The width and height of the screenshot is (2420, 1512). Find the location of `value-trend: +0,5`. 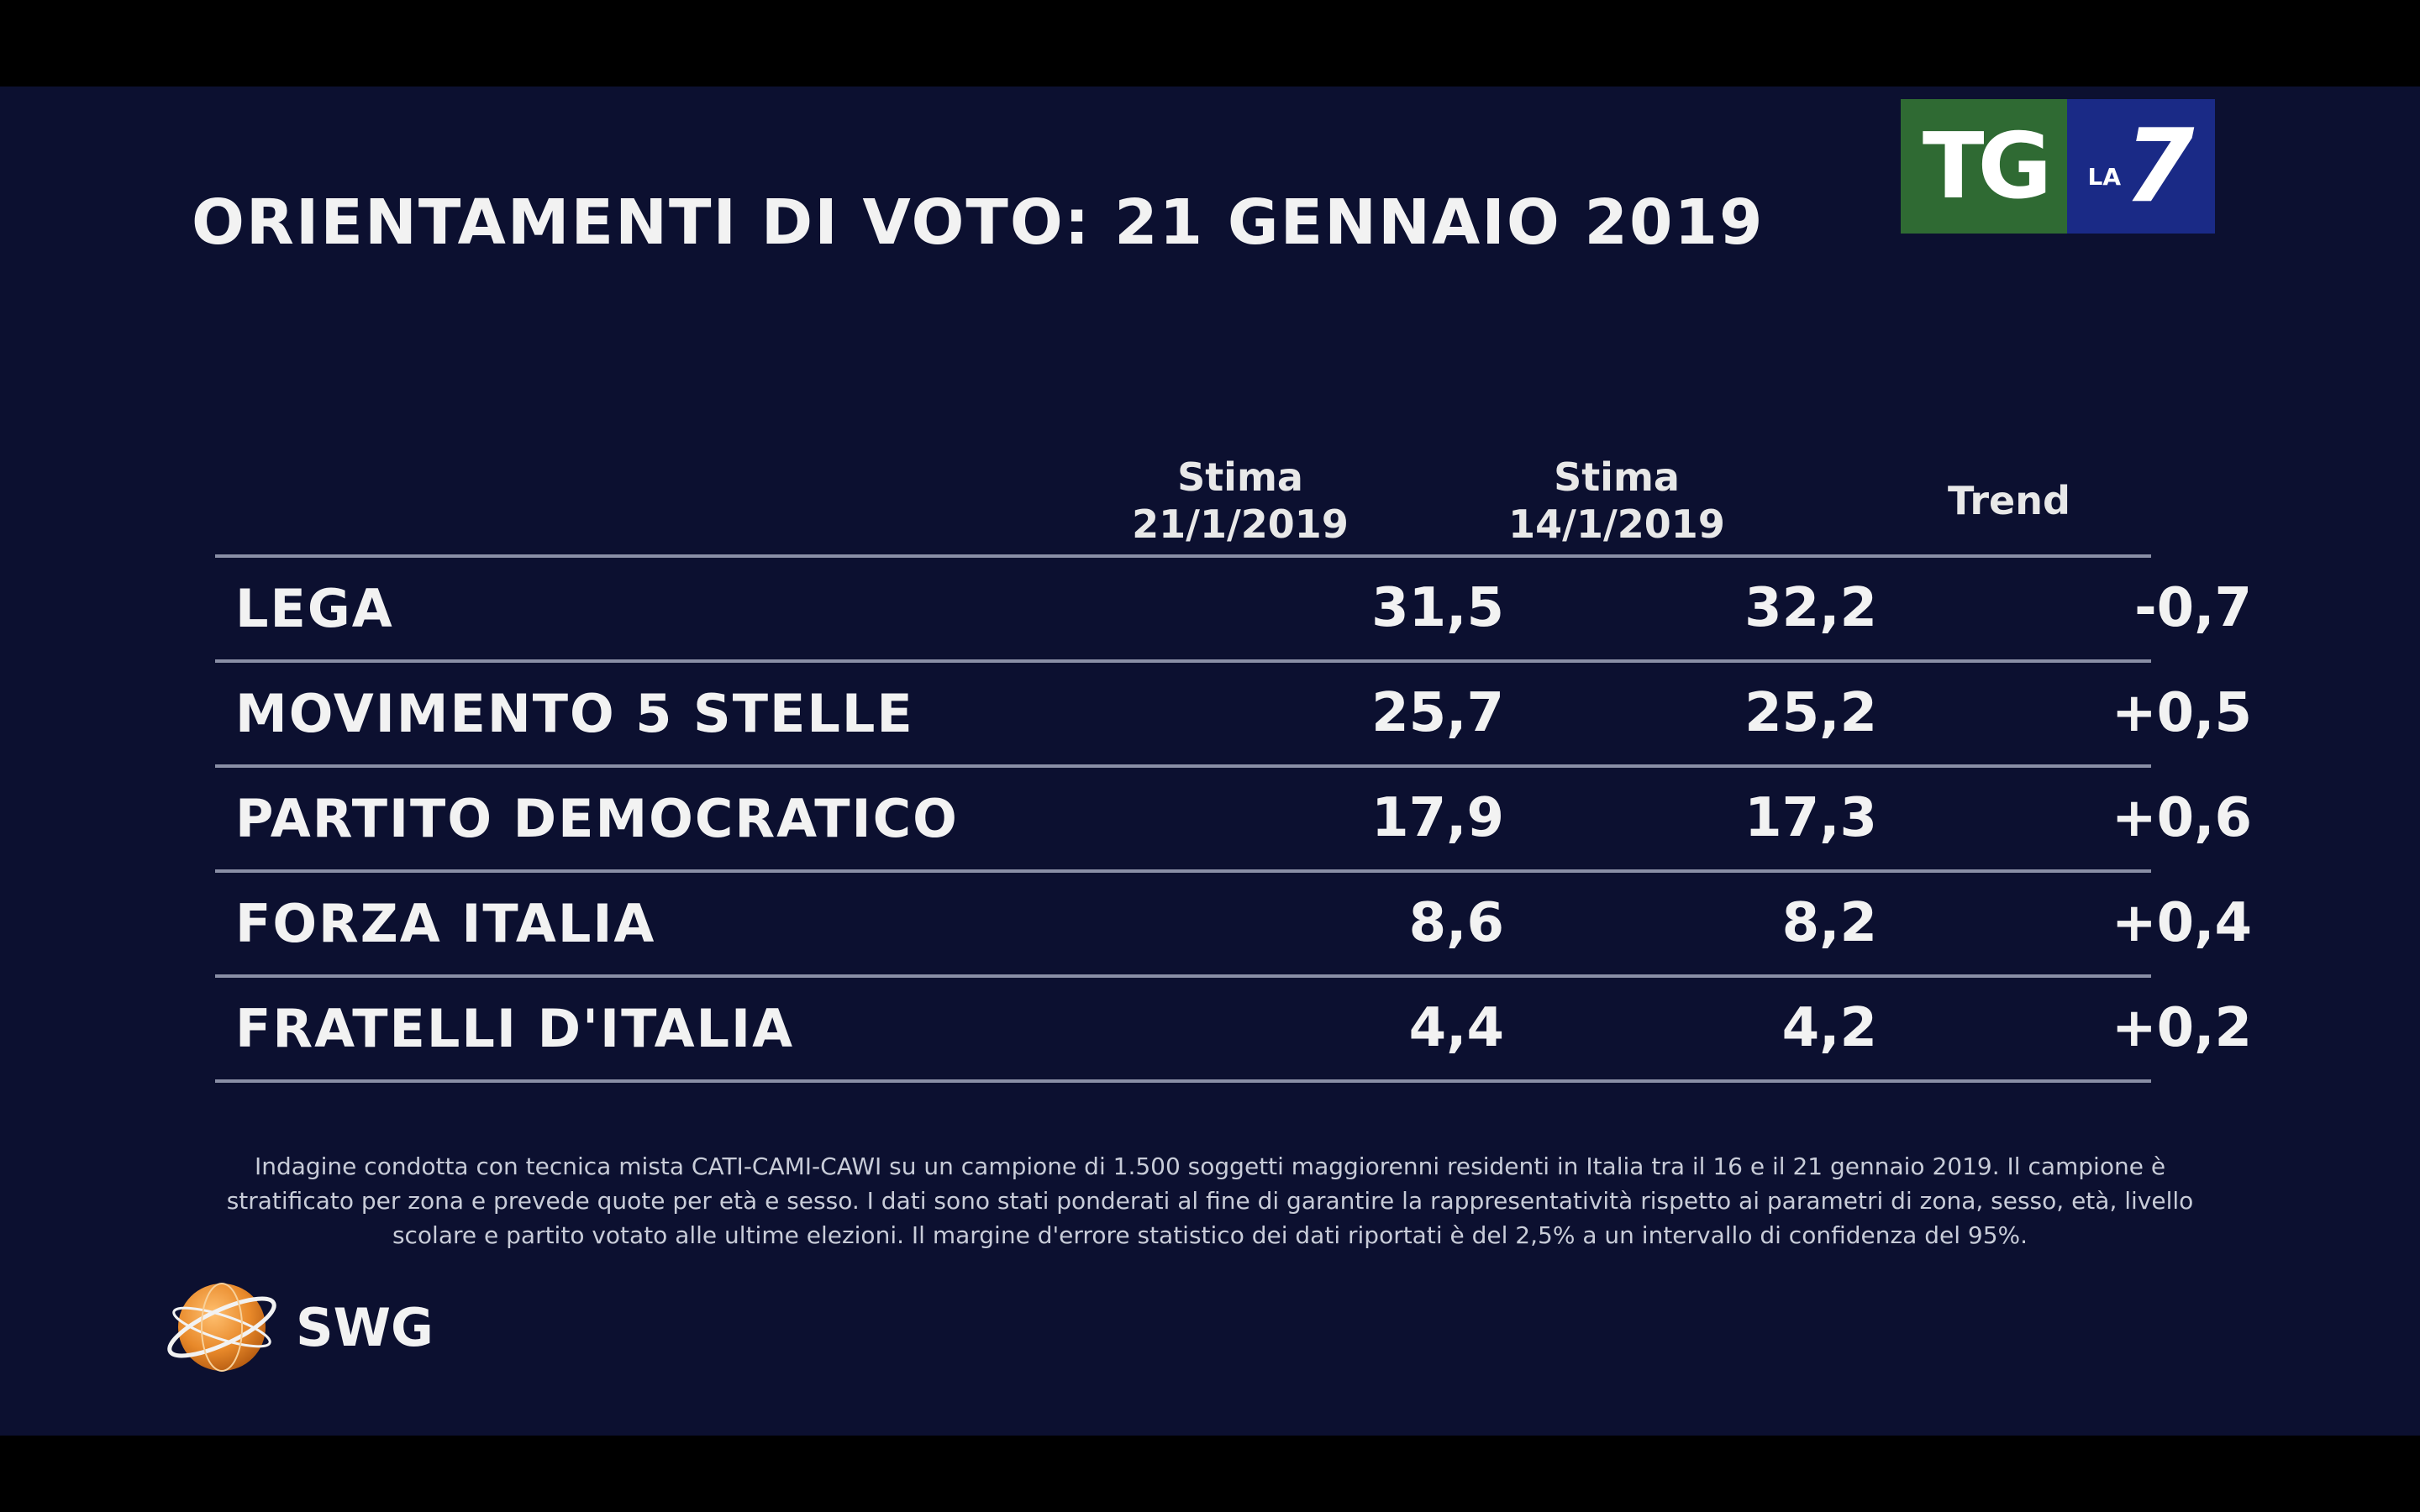

value-trend: +0,5 is located at coordinates (2182, 713).